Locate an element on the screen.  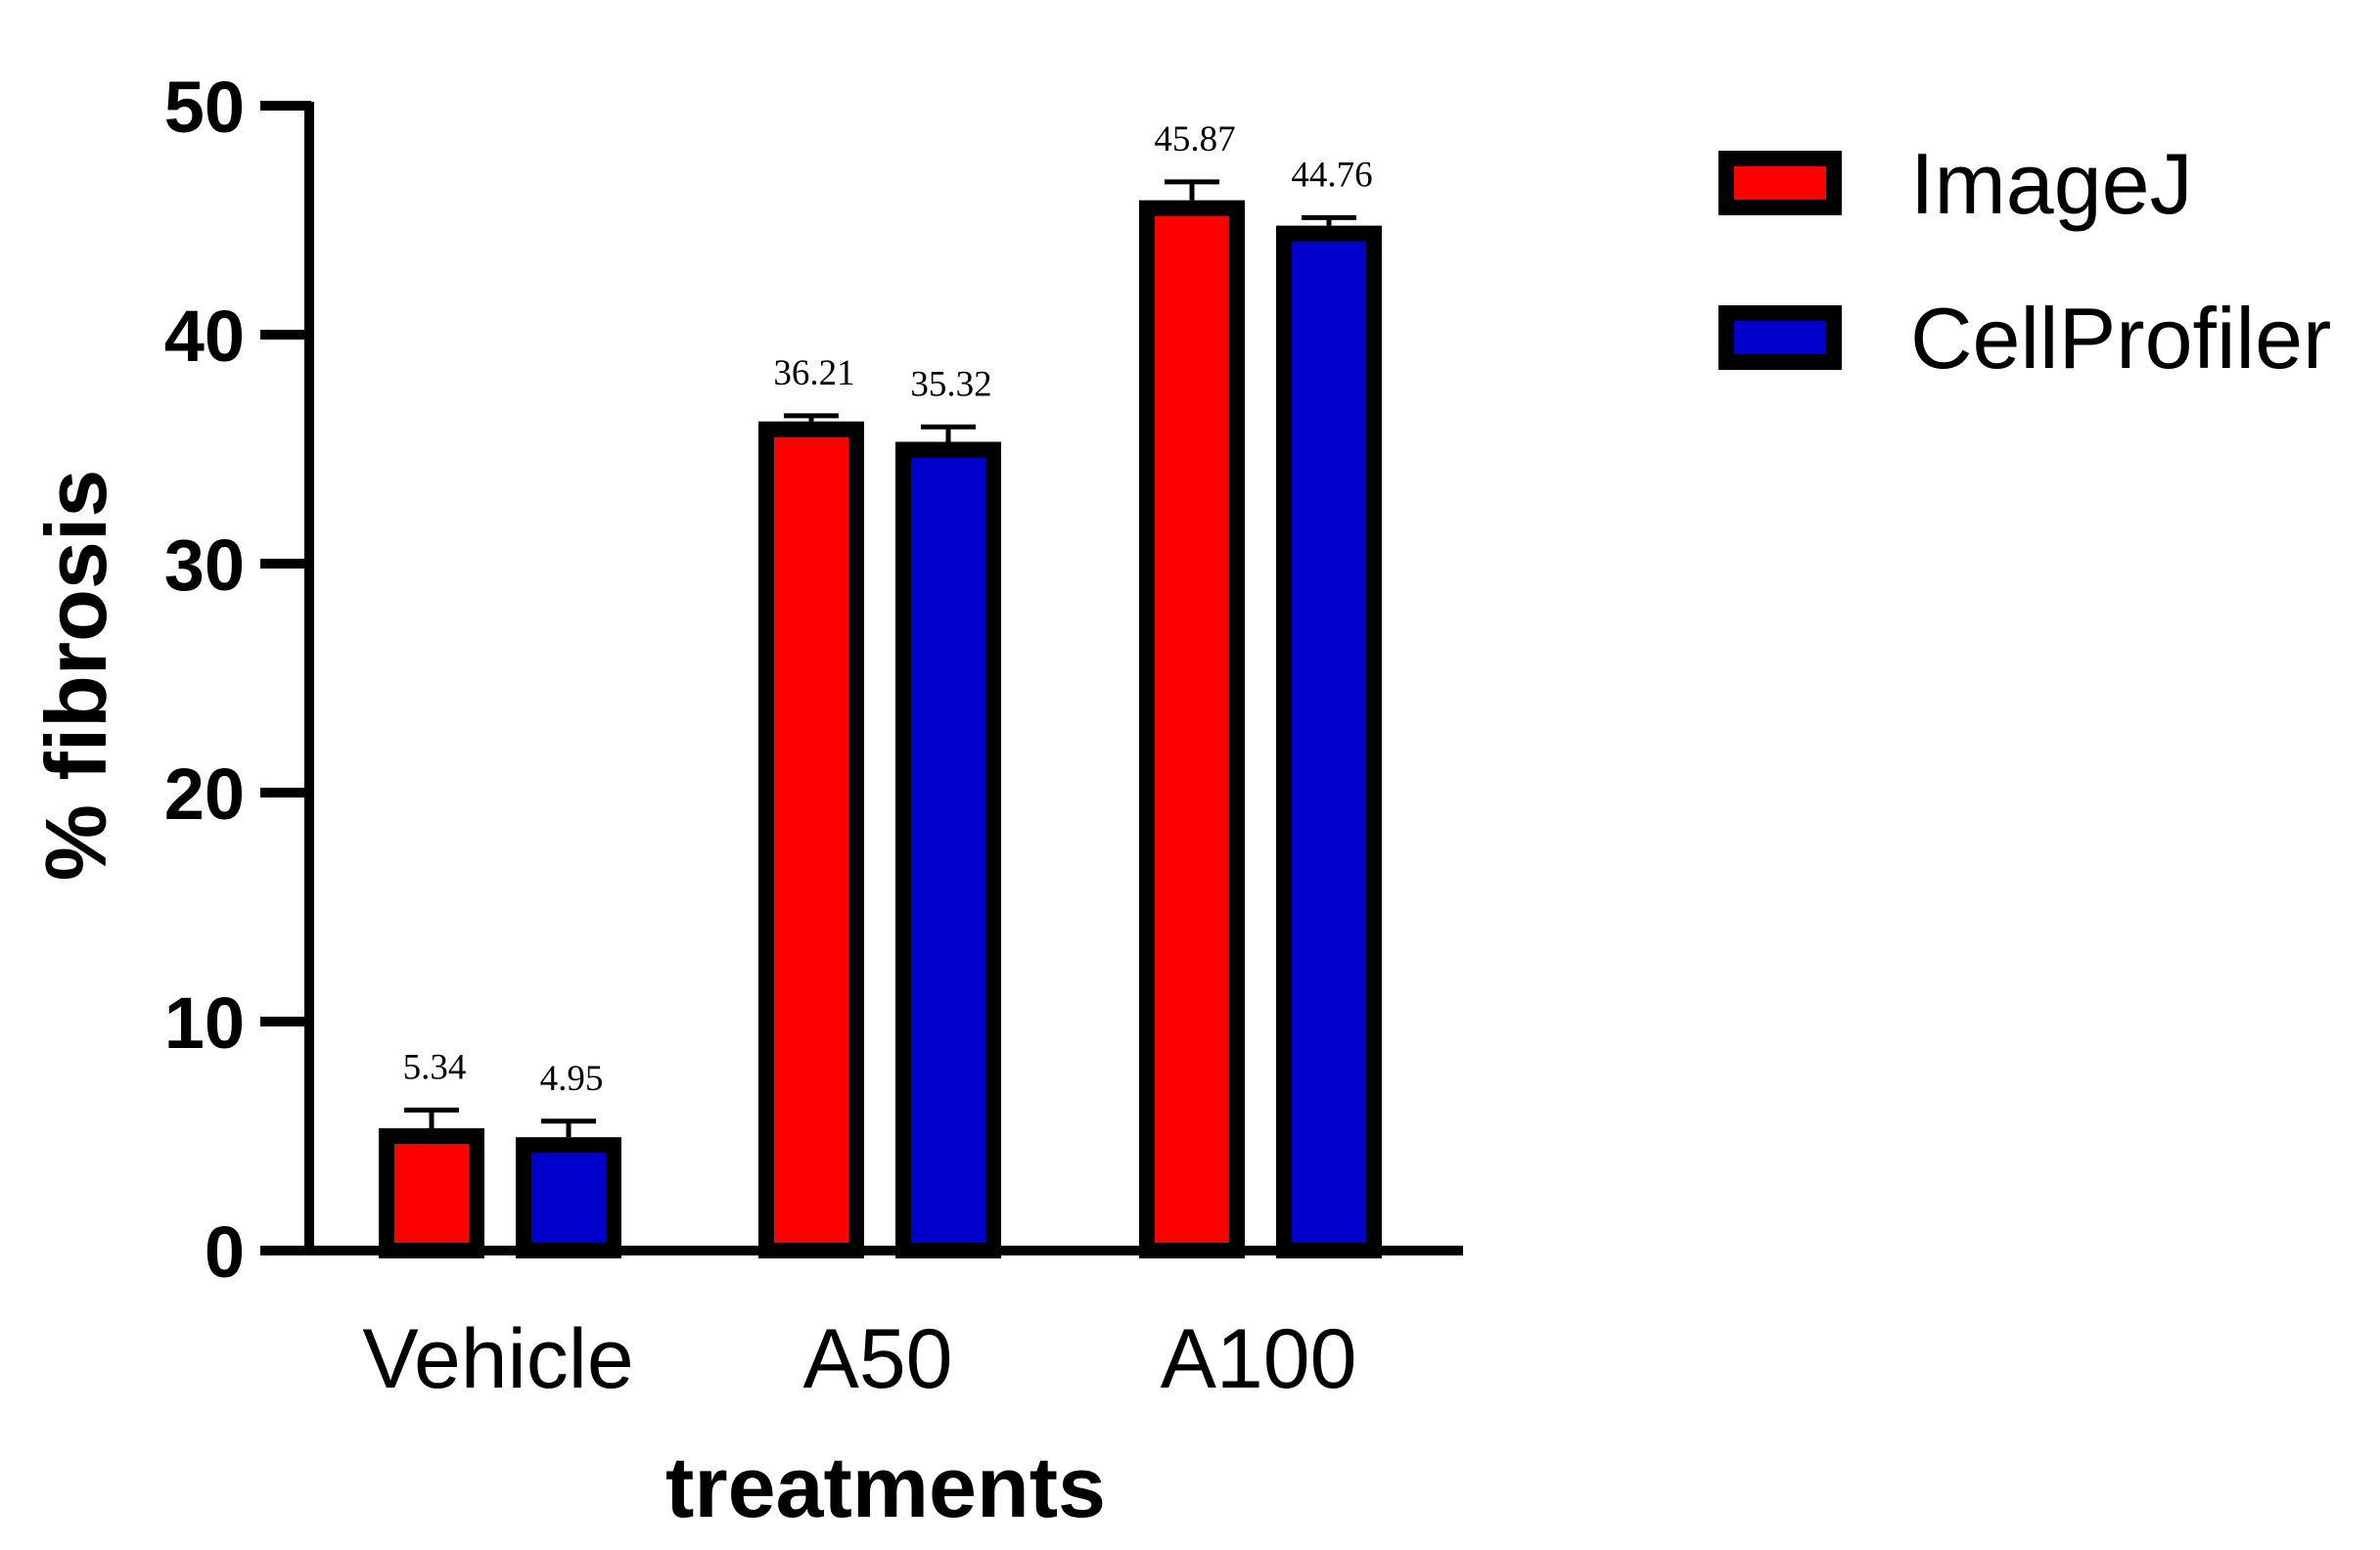
data-label-imagej-a50: 36.21 is located at coordinates (813, 373).